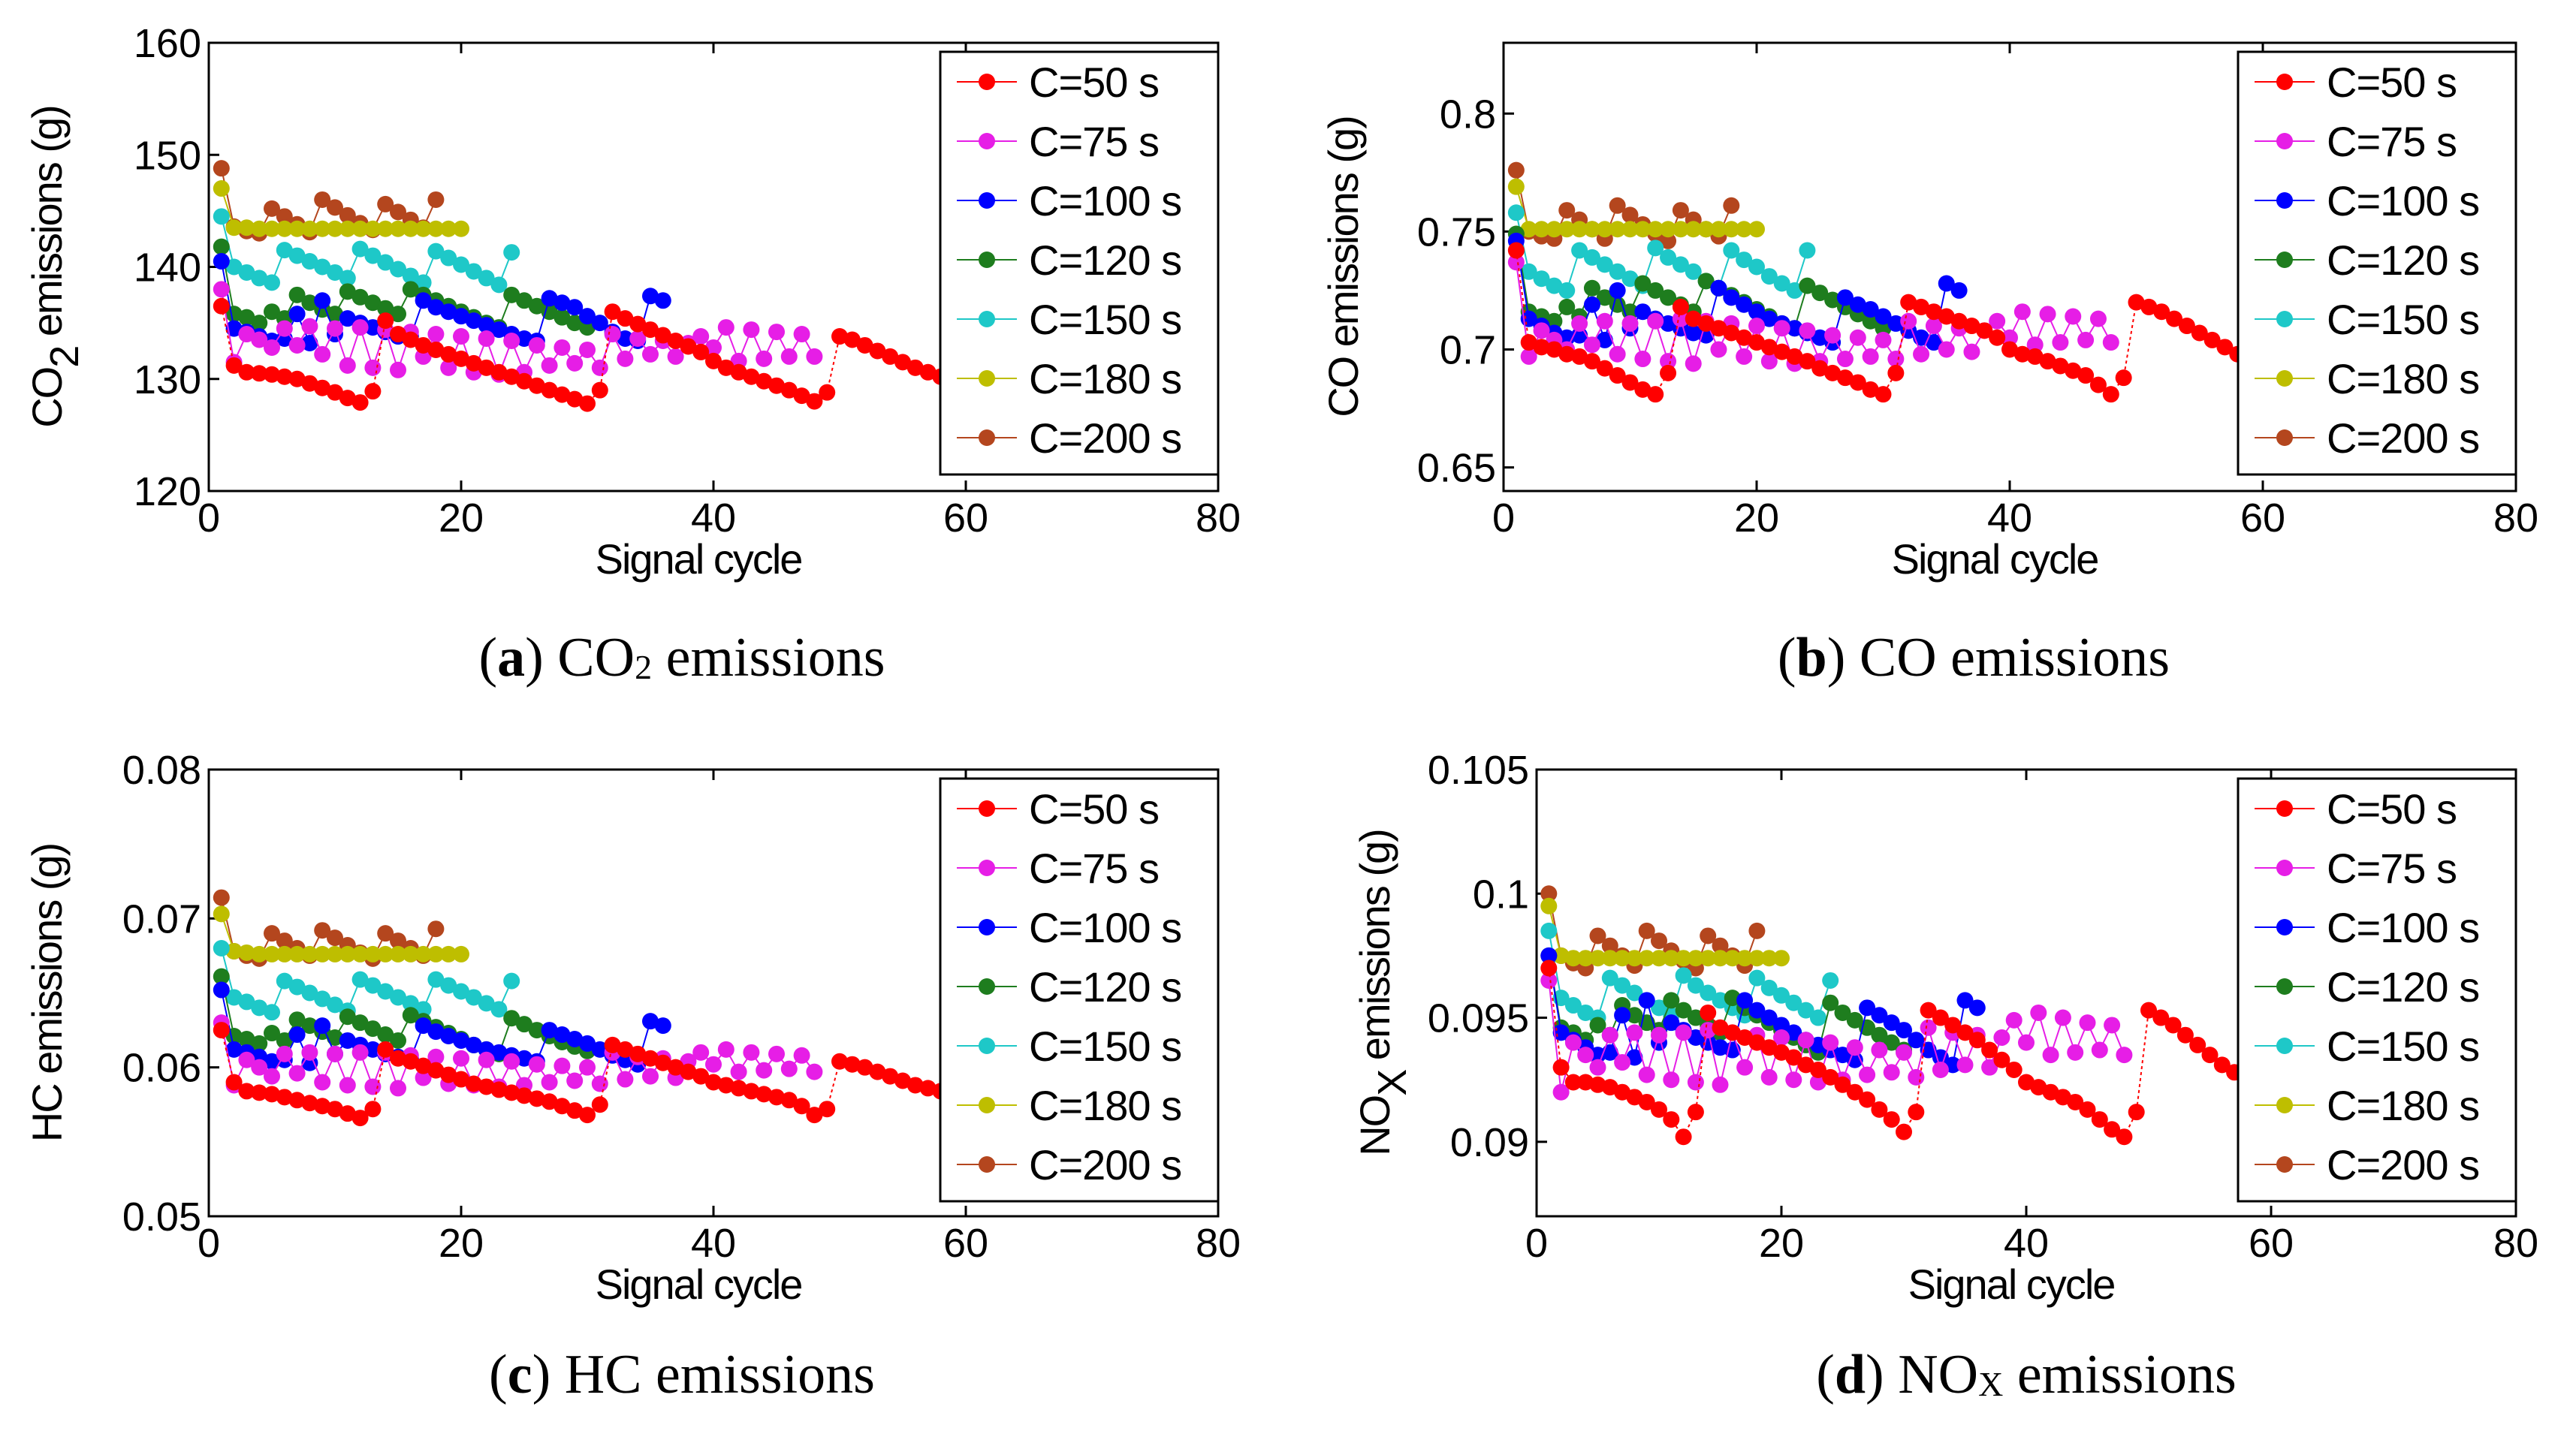  What do you see at coordinates (1882, 1374) in the screenshot?
I see `panel-d-caption-close: )` at bounding box center [1882, 1374].